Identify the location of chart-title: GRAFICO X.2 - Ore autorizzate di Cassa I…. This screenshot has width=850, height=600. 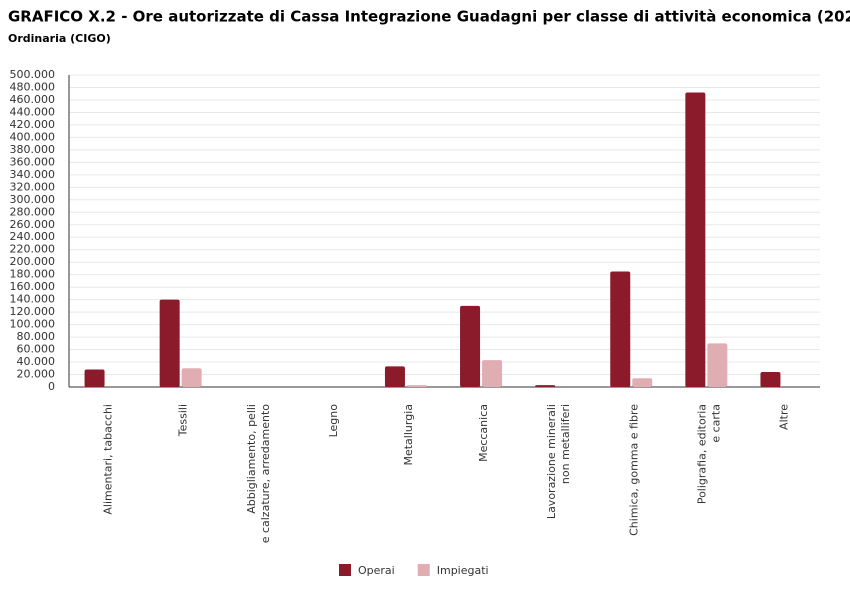
(429, 17).